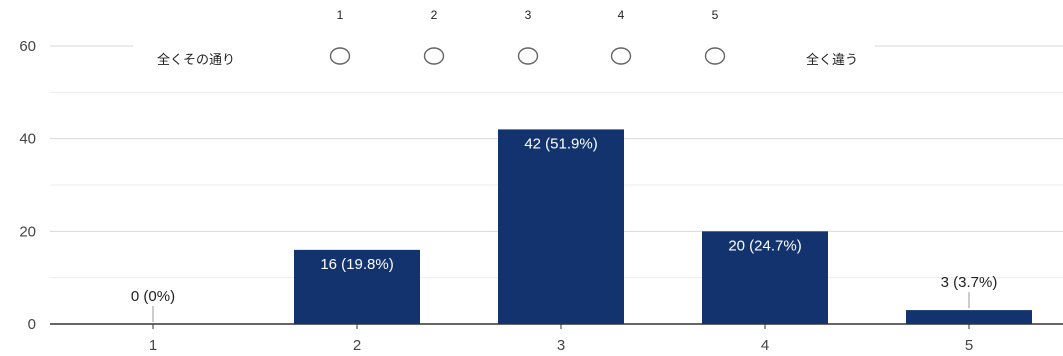  I want to click on y-axis-ticks: 0 20 40 60, so click(27, 185).